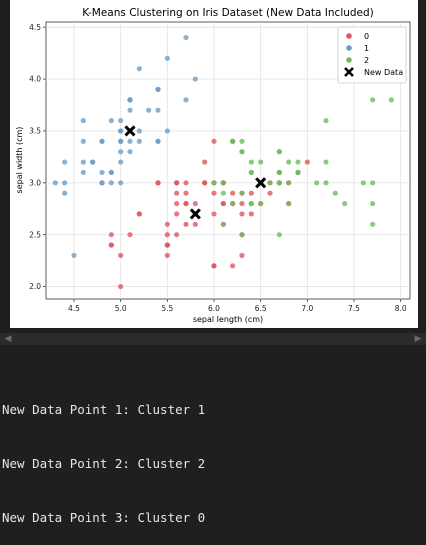  What do you see at coordinates (8, 339) in the screenshot?
I see `scroll-left-icon: ◀` at bounding box center [8, 339].